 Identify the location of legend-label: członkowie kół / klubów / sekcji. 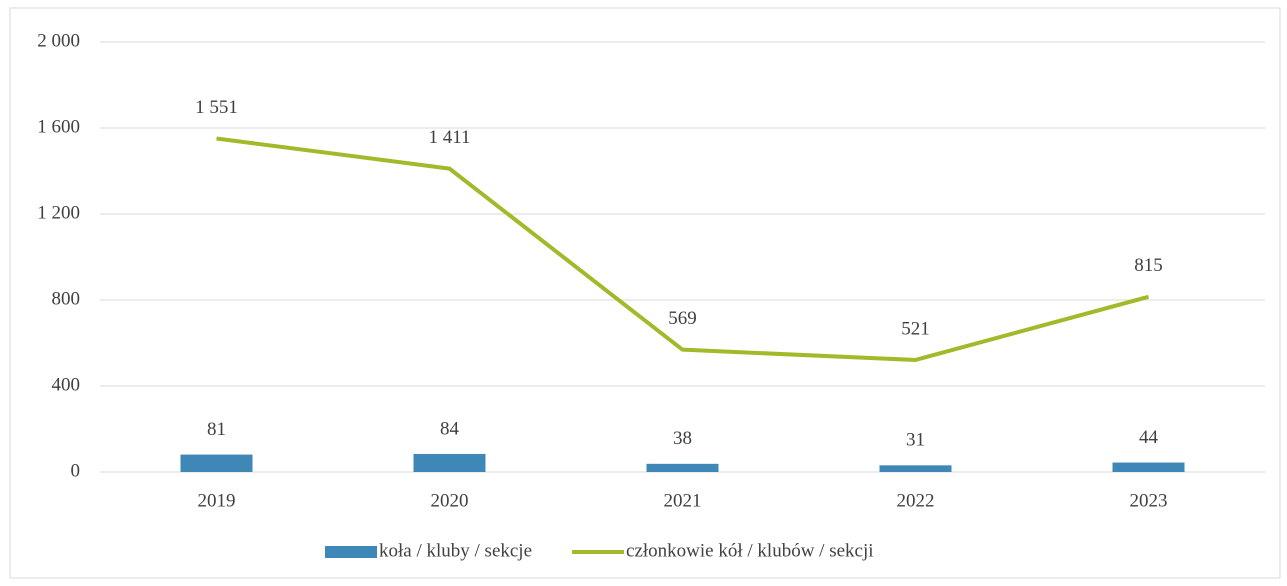
(749, 550).